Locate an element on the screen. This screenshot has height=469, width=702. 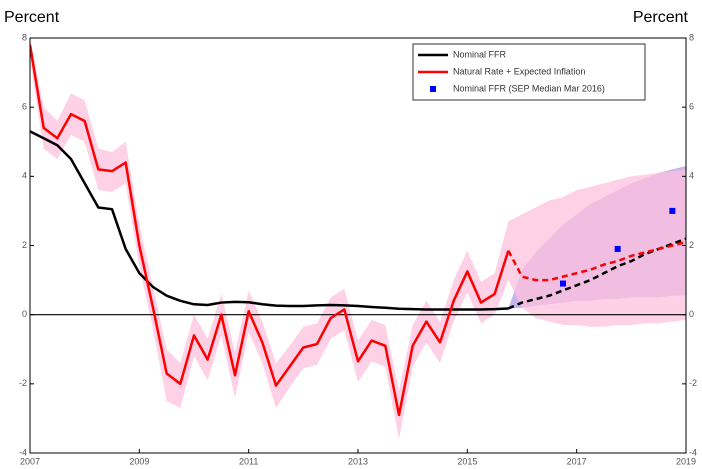
y-tick-label: 6 is located at coordinates (24, 107).